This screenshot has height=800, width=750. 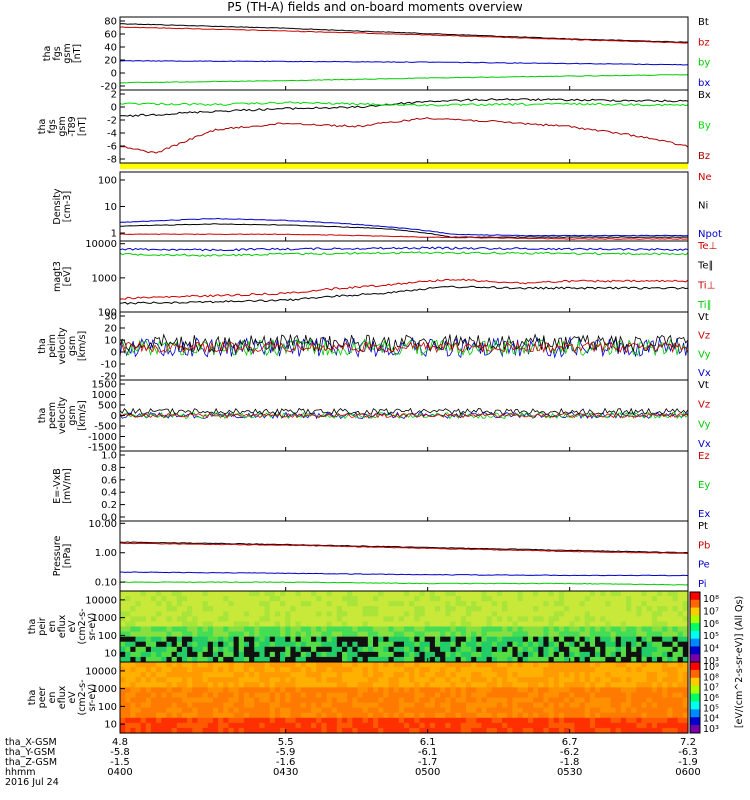 I want to click on legend-Pi: Pi, so click(x=702, y=584).